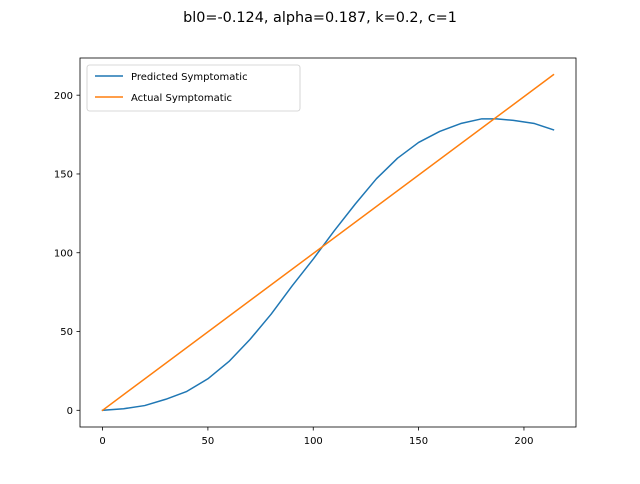  I want to click on legend-label-2: Actual Symptomatic, so click(181, 98).